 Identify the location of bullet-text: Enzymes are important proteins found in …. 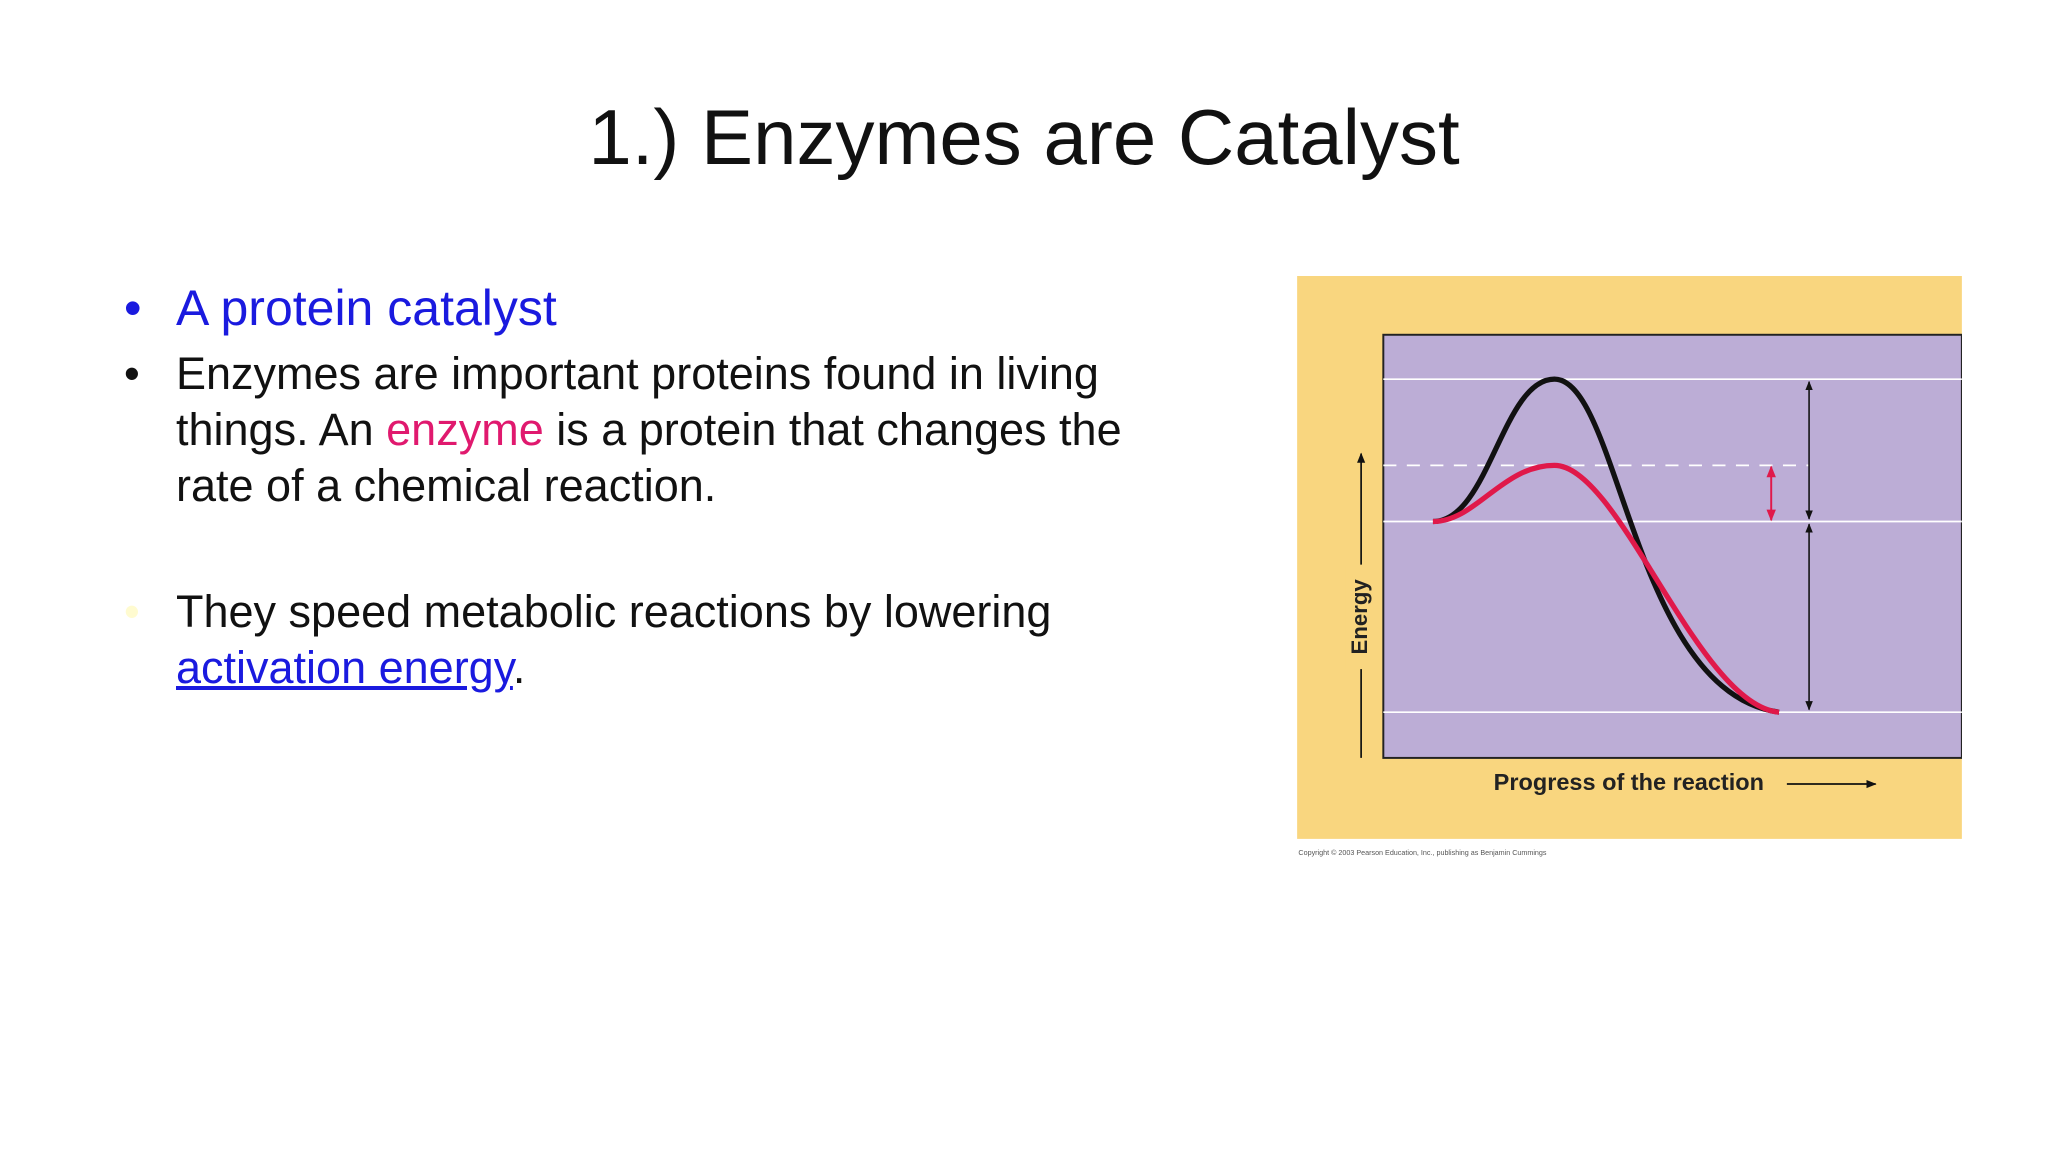
(637, 401).